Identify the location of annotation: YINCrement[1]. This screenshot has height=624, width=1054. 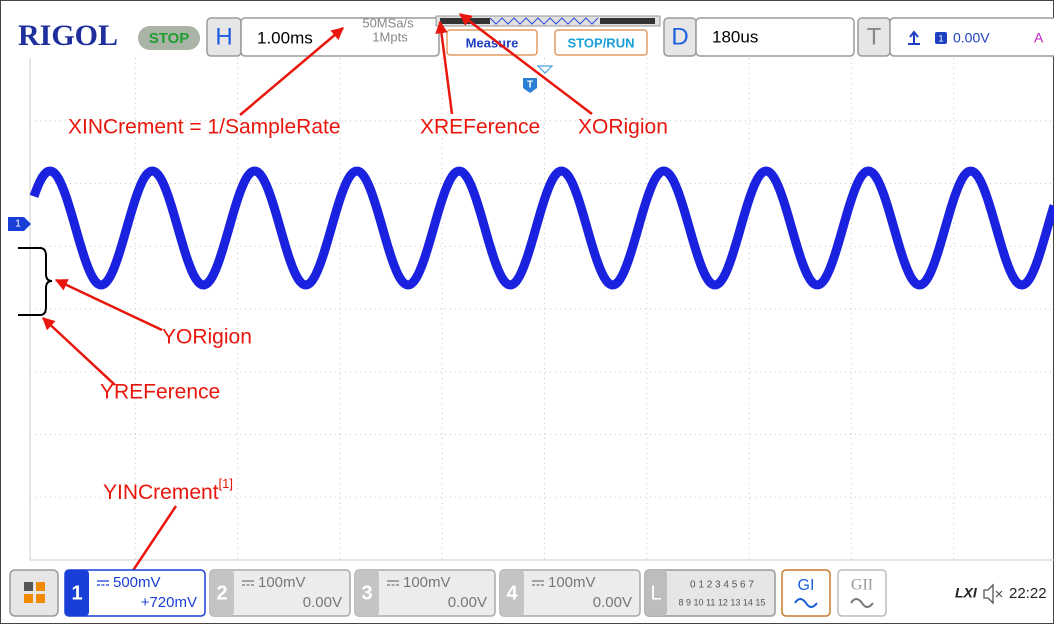
(168, 489).